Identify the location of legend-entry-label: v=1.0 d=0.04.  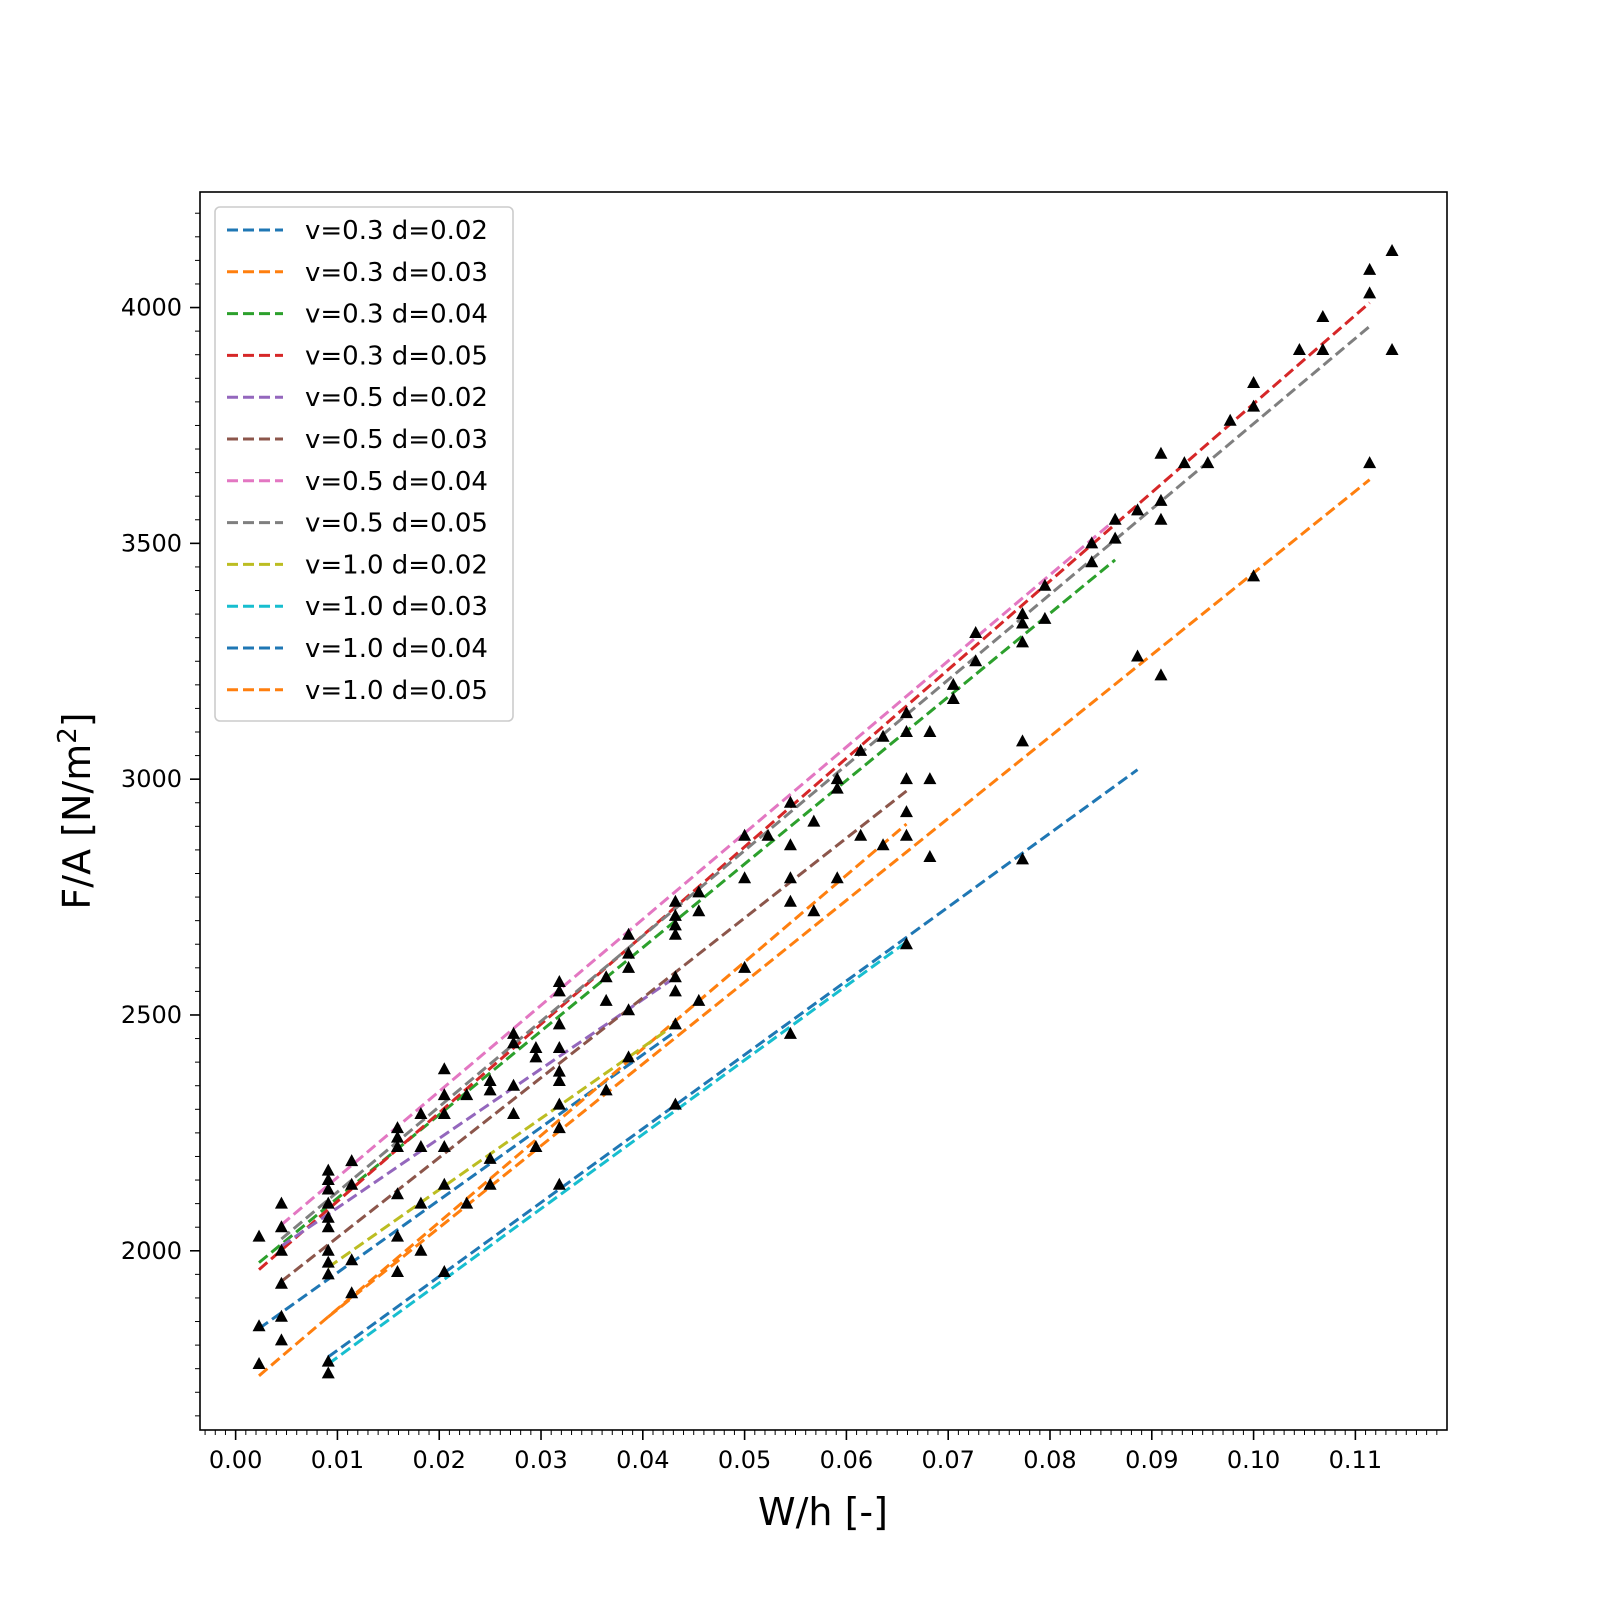
(396, 649).